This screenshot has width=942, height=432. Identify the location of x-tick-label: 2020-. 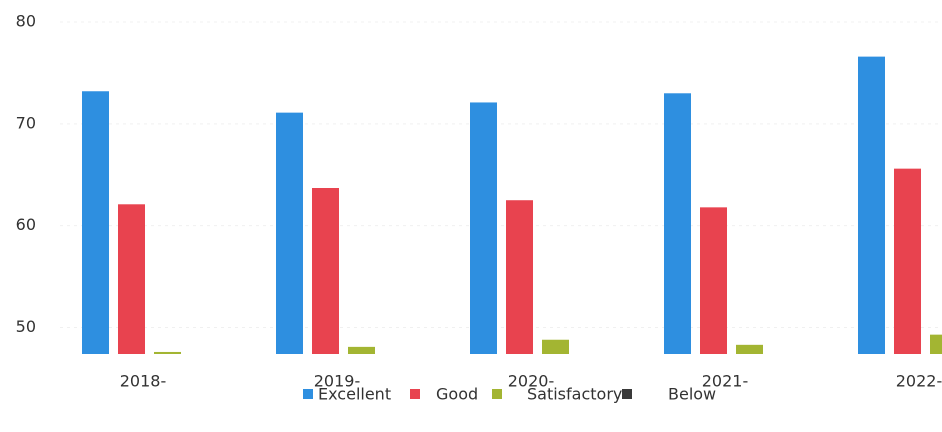
(531, 381).